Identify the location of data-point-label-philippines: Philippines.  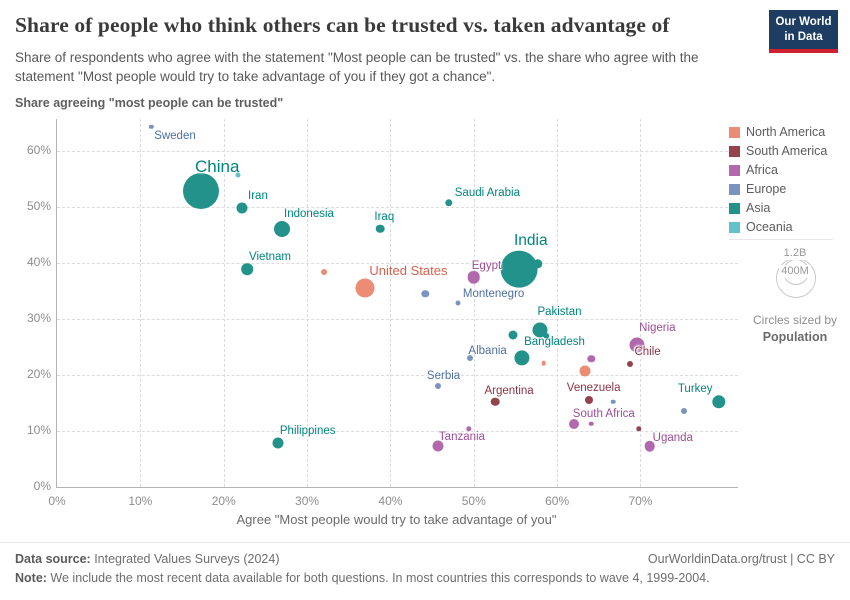
(307, 430).